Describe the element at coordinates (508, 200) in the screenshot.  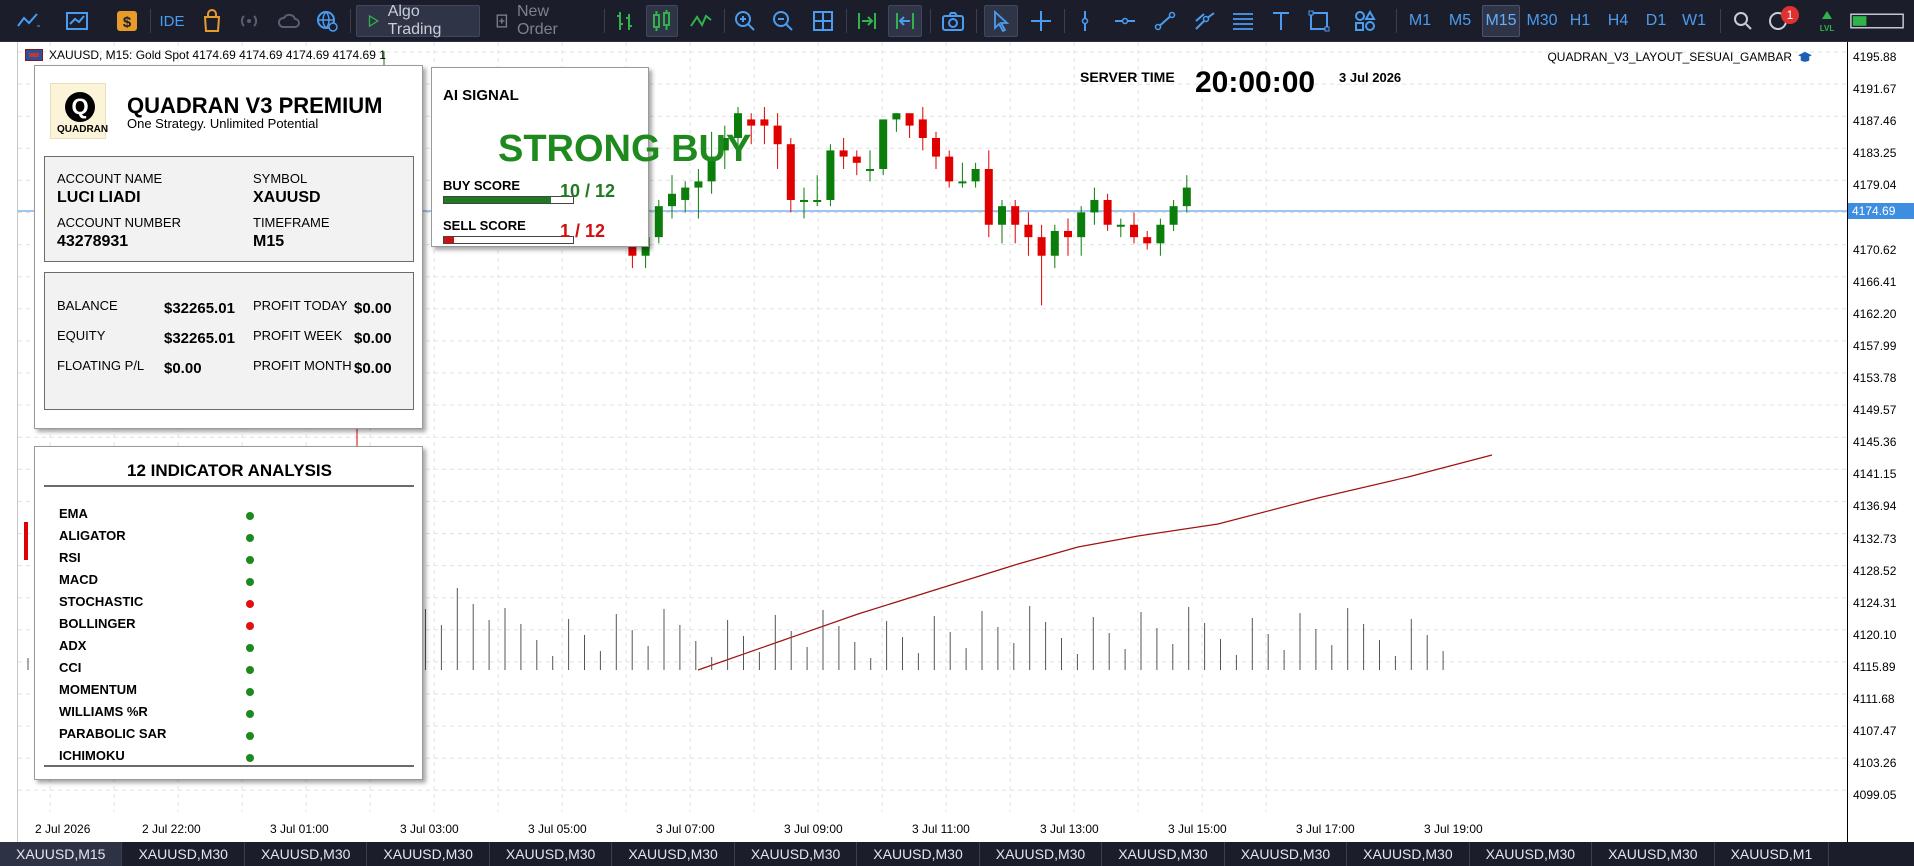
I see `buy-score-bar` at that location.